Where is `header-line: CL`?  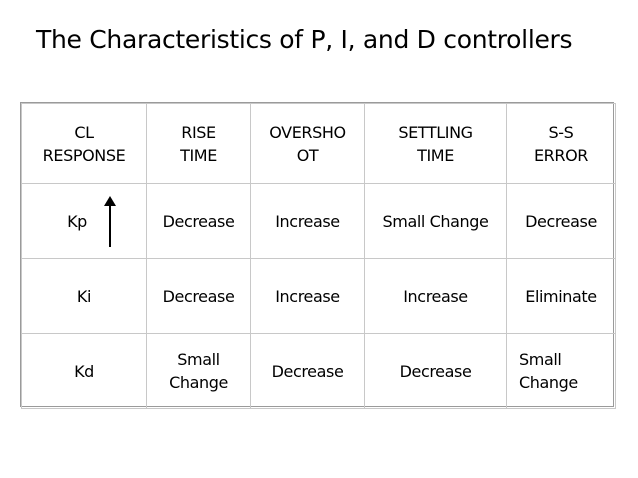 header-line: CL is located at coordinates (84, 132).